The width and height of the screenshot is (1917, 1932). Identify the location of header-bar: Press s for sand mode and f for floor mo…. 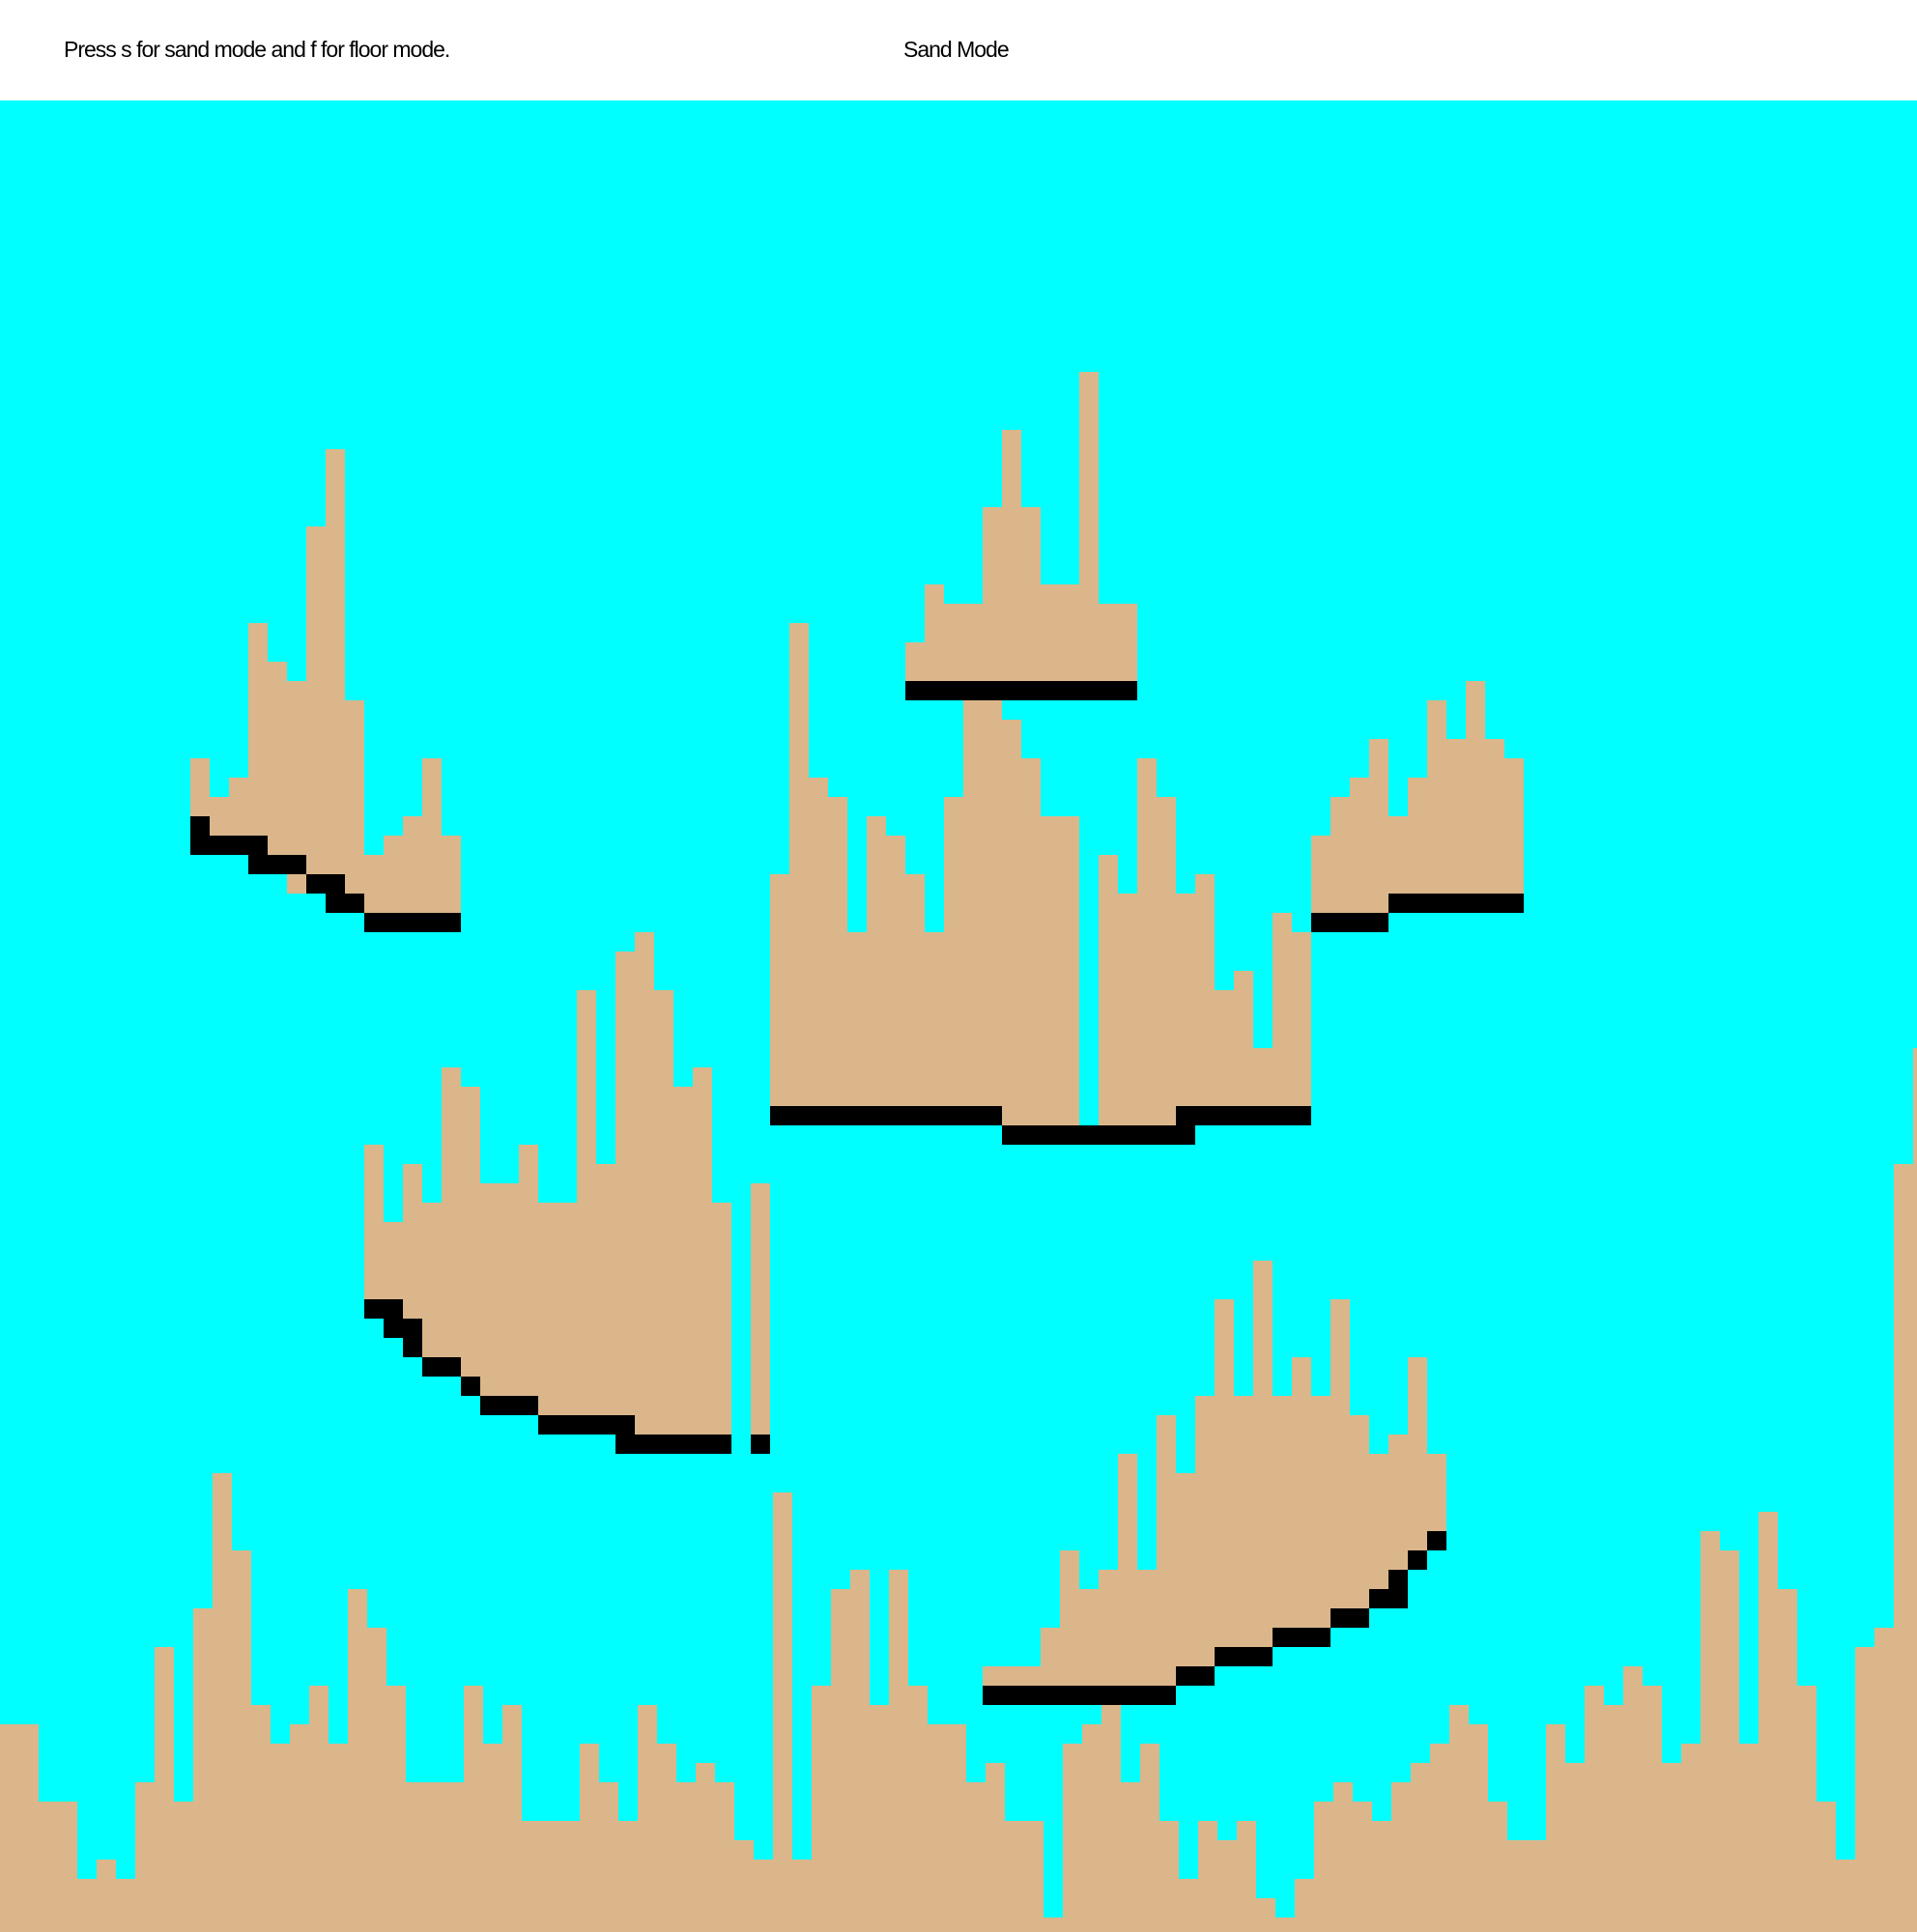
(958, 50).